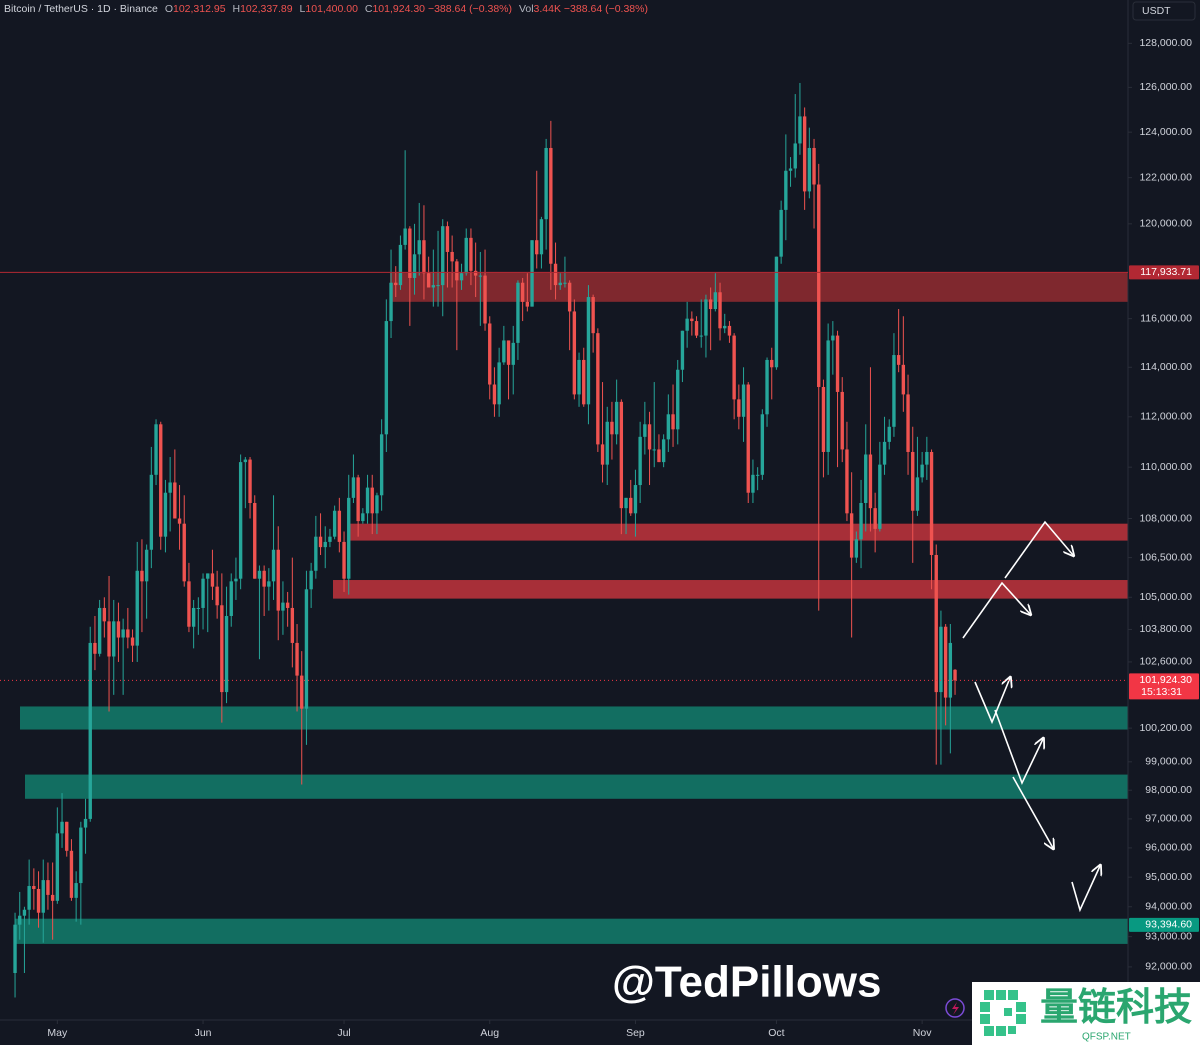  What do you see at coordinates (1165, 629) in the screenshot?
I see `y-tick-label: 103,800.00` at bounding box center [1165, 629].